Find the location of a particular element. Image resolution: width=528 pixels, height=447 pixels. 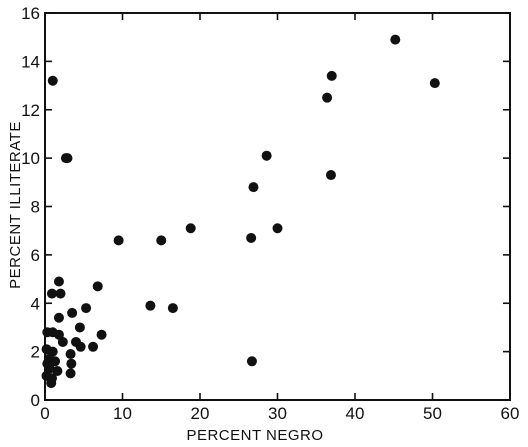

x-tick-label: 50 is located at coordinates (432, 413).